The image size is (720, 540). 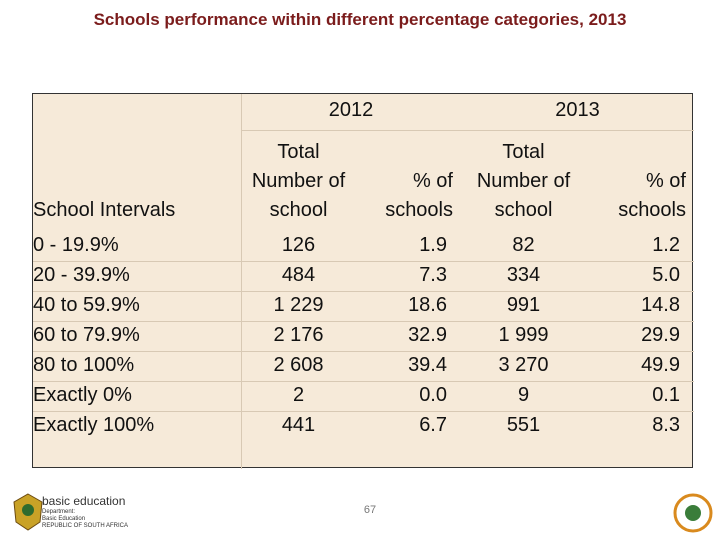 I want to click on table-cell: 49.9, so click(x=660, y=365).